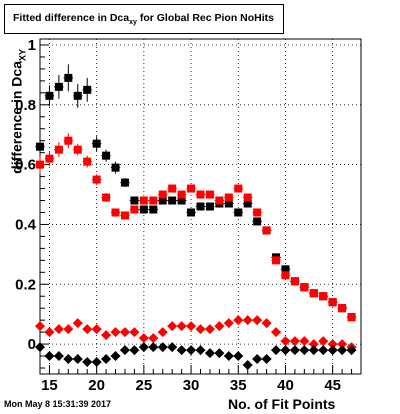 This screenshot has height=414, width=400. What do you see at coordinates (58, 404) in the screenshot?
I see `timestamp: Mon May 8 15:31:39 2017` at bounding box center [58, 404].